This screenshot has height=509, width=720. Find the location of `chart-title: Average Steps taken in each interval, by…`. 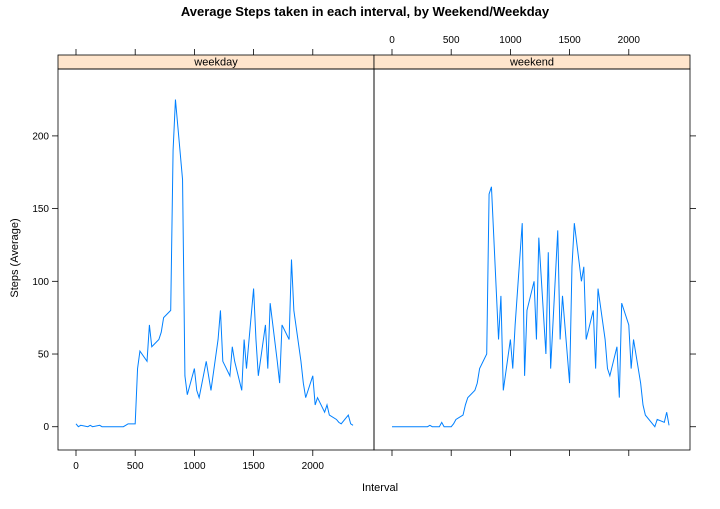

chart-title: Average Steps taken in each interval, by… is located at coordinates (365, 11).